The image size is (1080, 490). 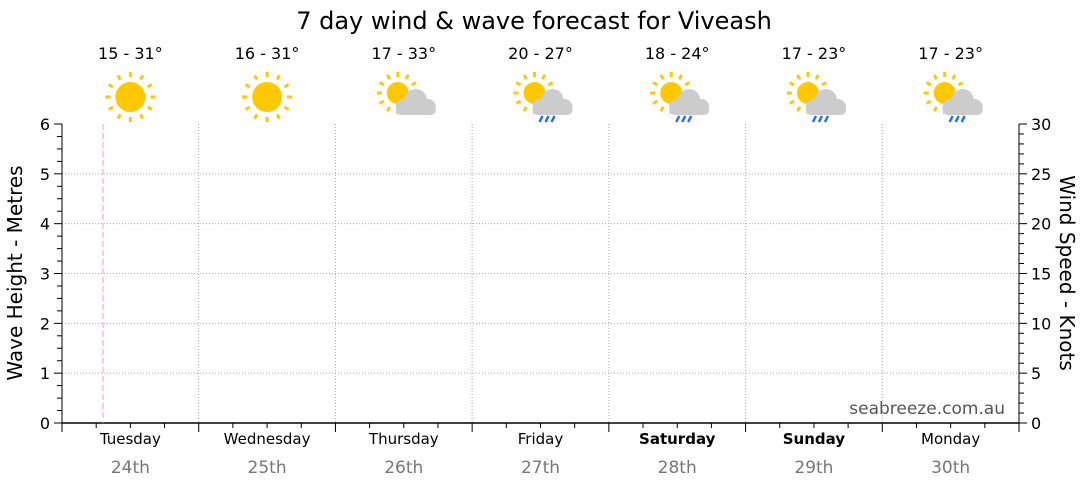 What do you see at coordinates (45, 224) in the screenshot?
I see `y-tick-label: 4` at bounding box center [45, 224].